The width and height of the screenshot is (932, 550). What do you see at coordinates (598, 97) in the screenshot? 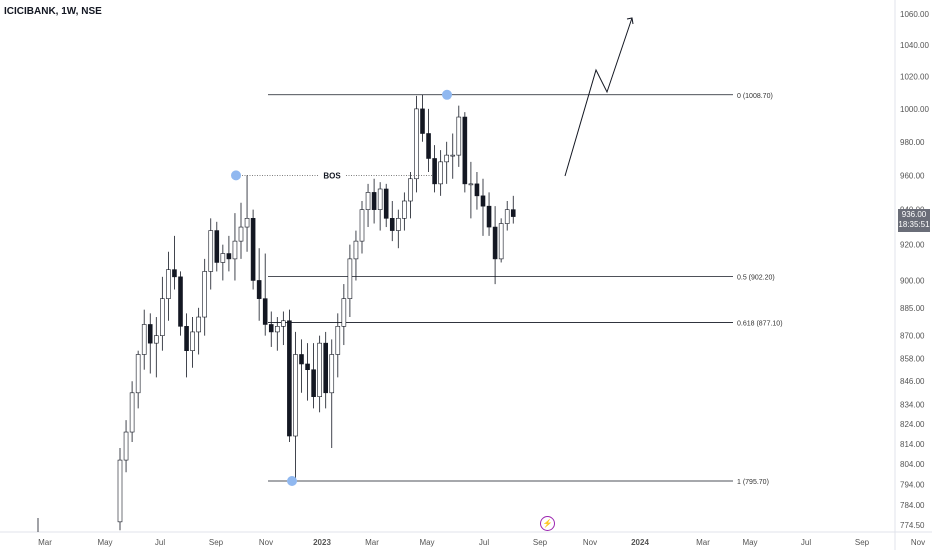
I see `projection-arrow` at bounding box center [598, 97].